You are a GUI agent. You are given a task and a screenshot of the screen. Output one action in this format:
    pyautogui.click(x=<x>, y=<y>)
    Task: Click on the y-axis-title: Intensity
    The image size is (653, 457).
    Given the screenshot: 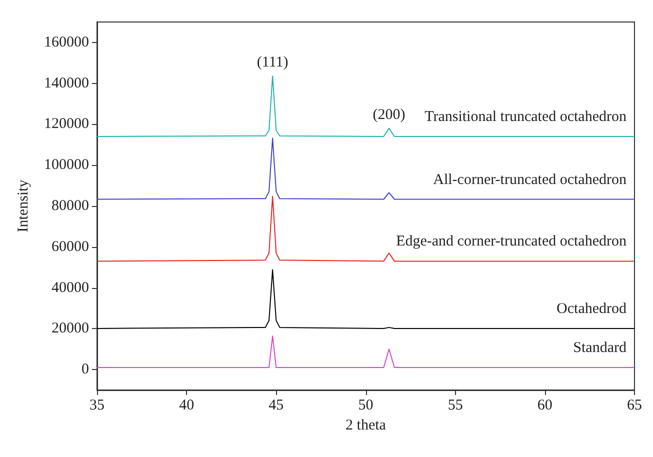 What is the action you would take?
    pyautogui.click(x=24, y=205)
    